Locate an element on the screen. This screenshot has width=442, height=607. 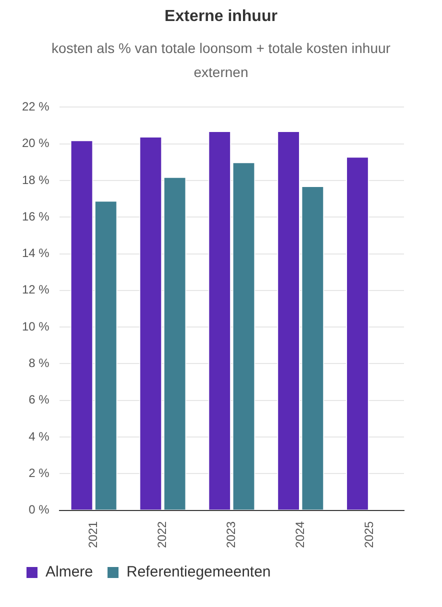
x-tick-label: 2021 is located at coordinates (93, 534).